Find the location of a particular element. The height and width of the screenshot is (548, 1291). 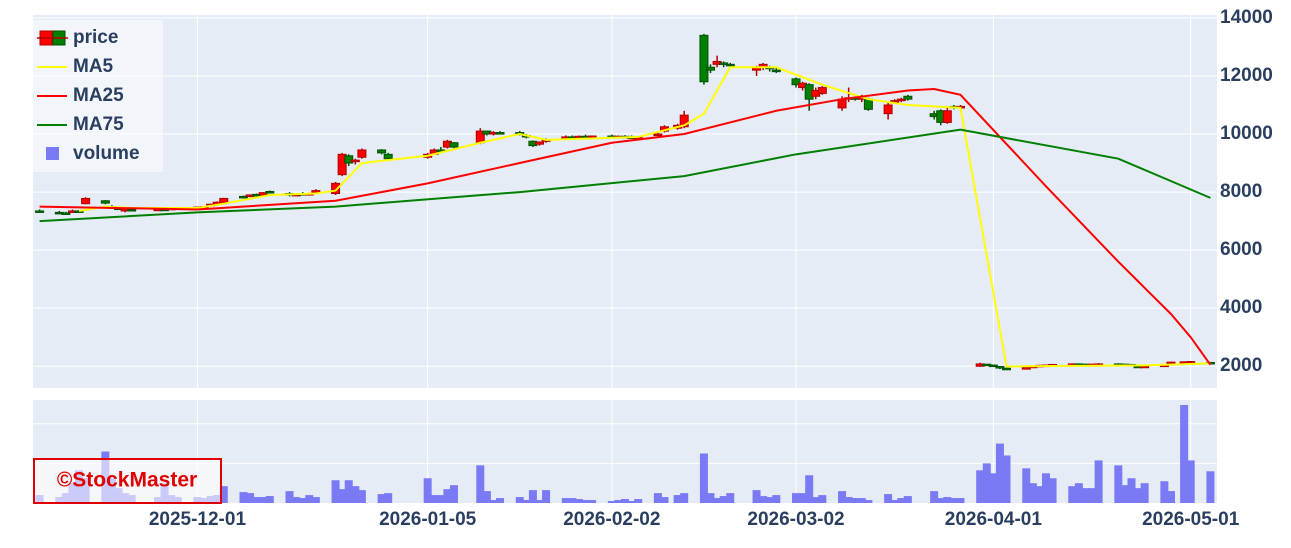

legend-label: MA25 is located at coordinates (98, 95).